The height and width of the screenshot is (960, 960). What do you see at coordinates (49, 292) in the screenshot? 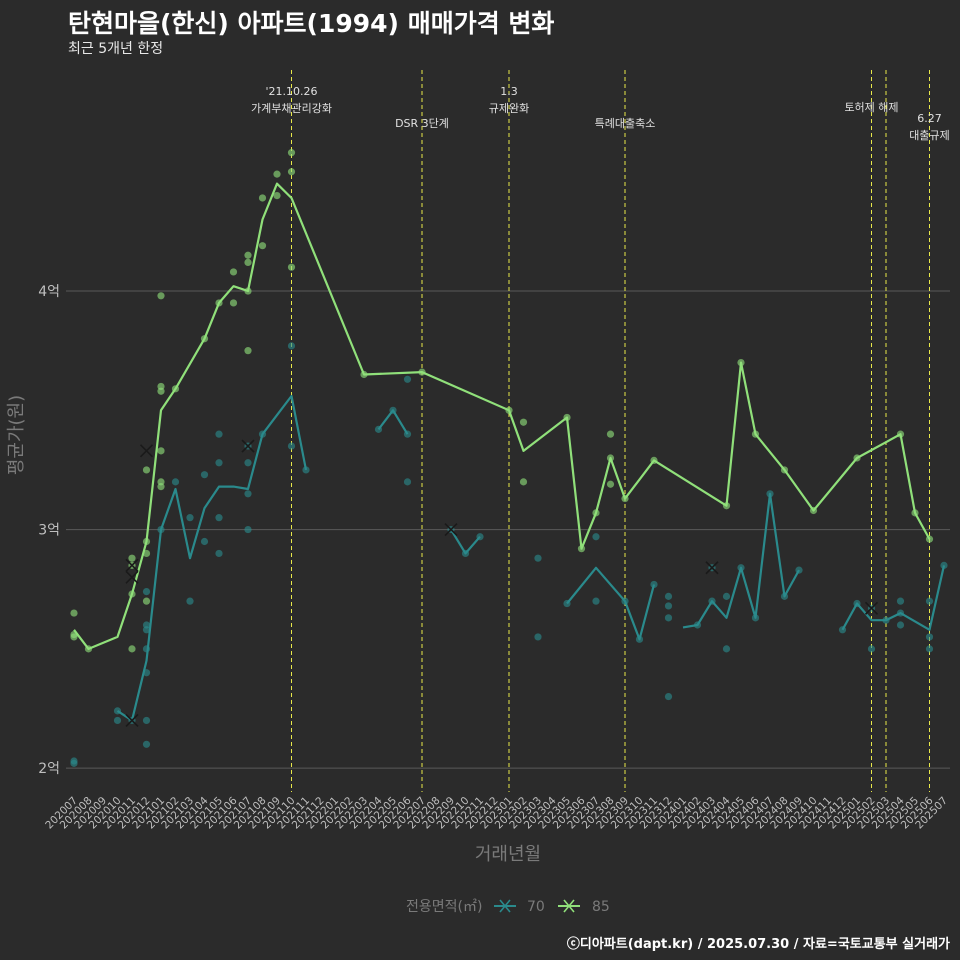
I see `y-tick-label: 4억` at bounding box center [49, 292].